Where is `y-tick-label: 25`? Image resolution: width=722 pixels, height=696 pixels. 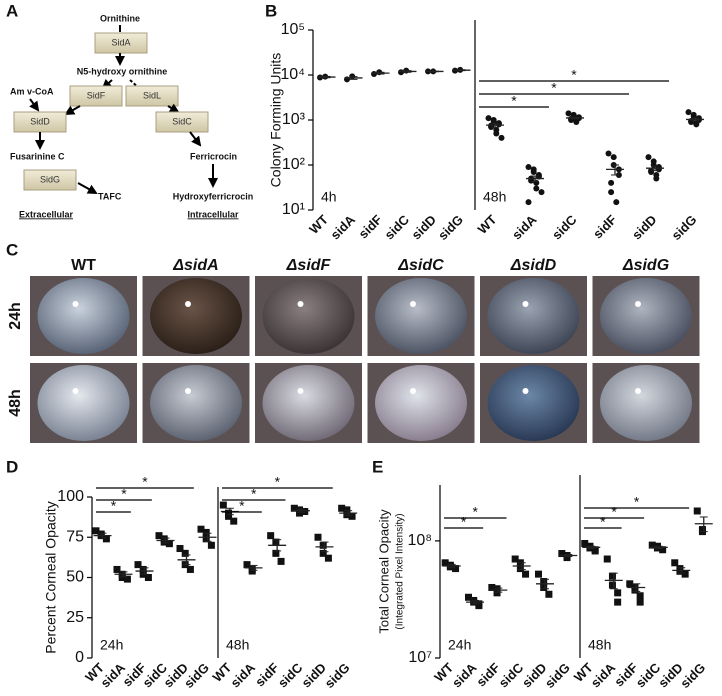 y-tick-label: 25 is located at coordinates (75, 617).